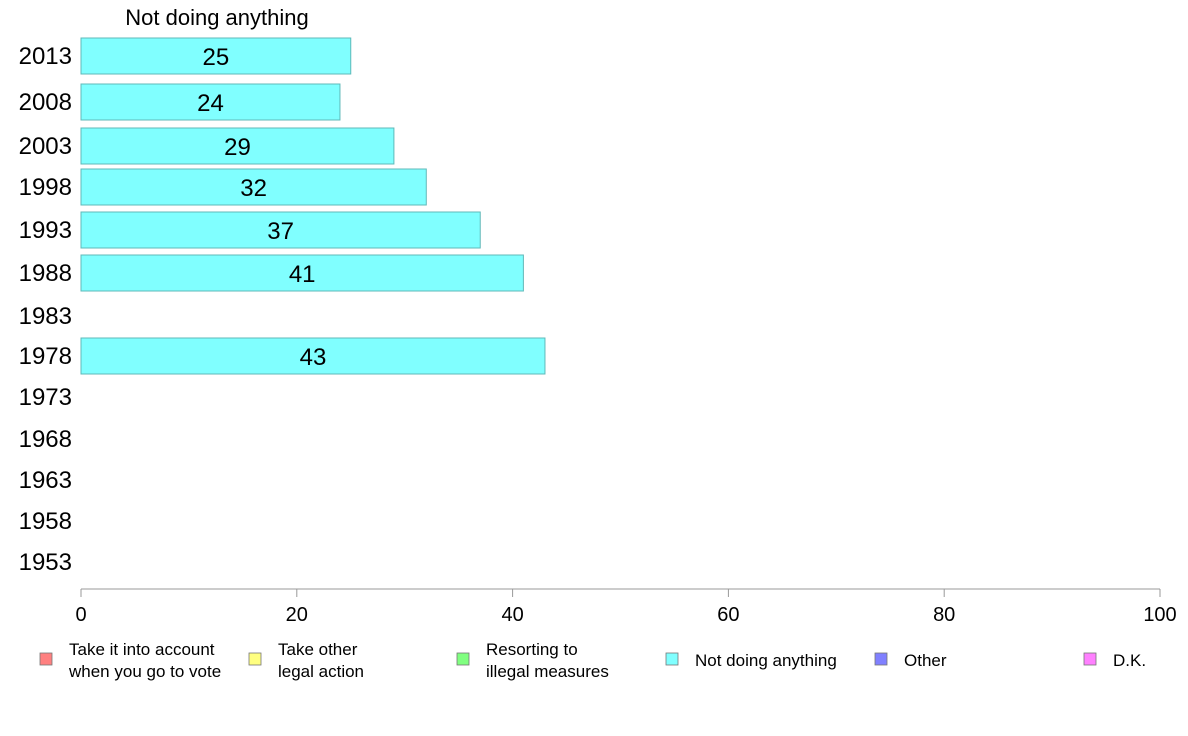 The height and width of the screenshot is (736, 1188). I want to click on year-label-1973: 1973, so click(45, 397).